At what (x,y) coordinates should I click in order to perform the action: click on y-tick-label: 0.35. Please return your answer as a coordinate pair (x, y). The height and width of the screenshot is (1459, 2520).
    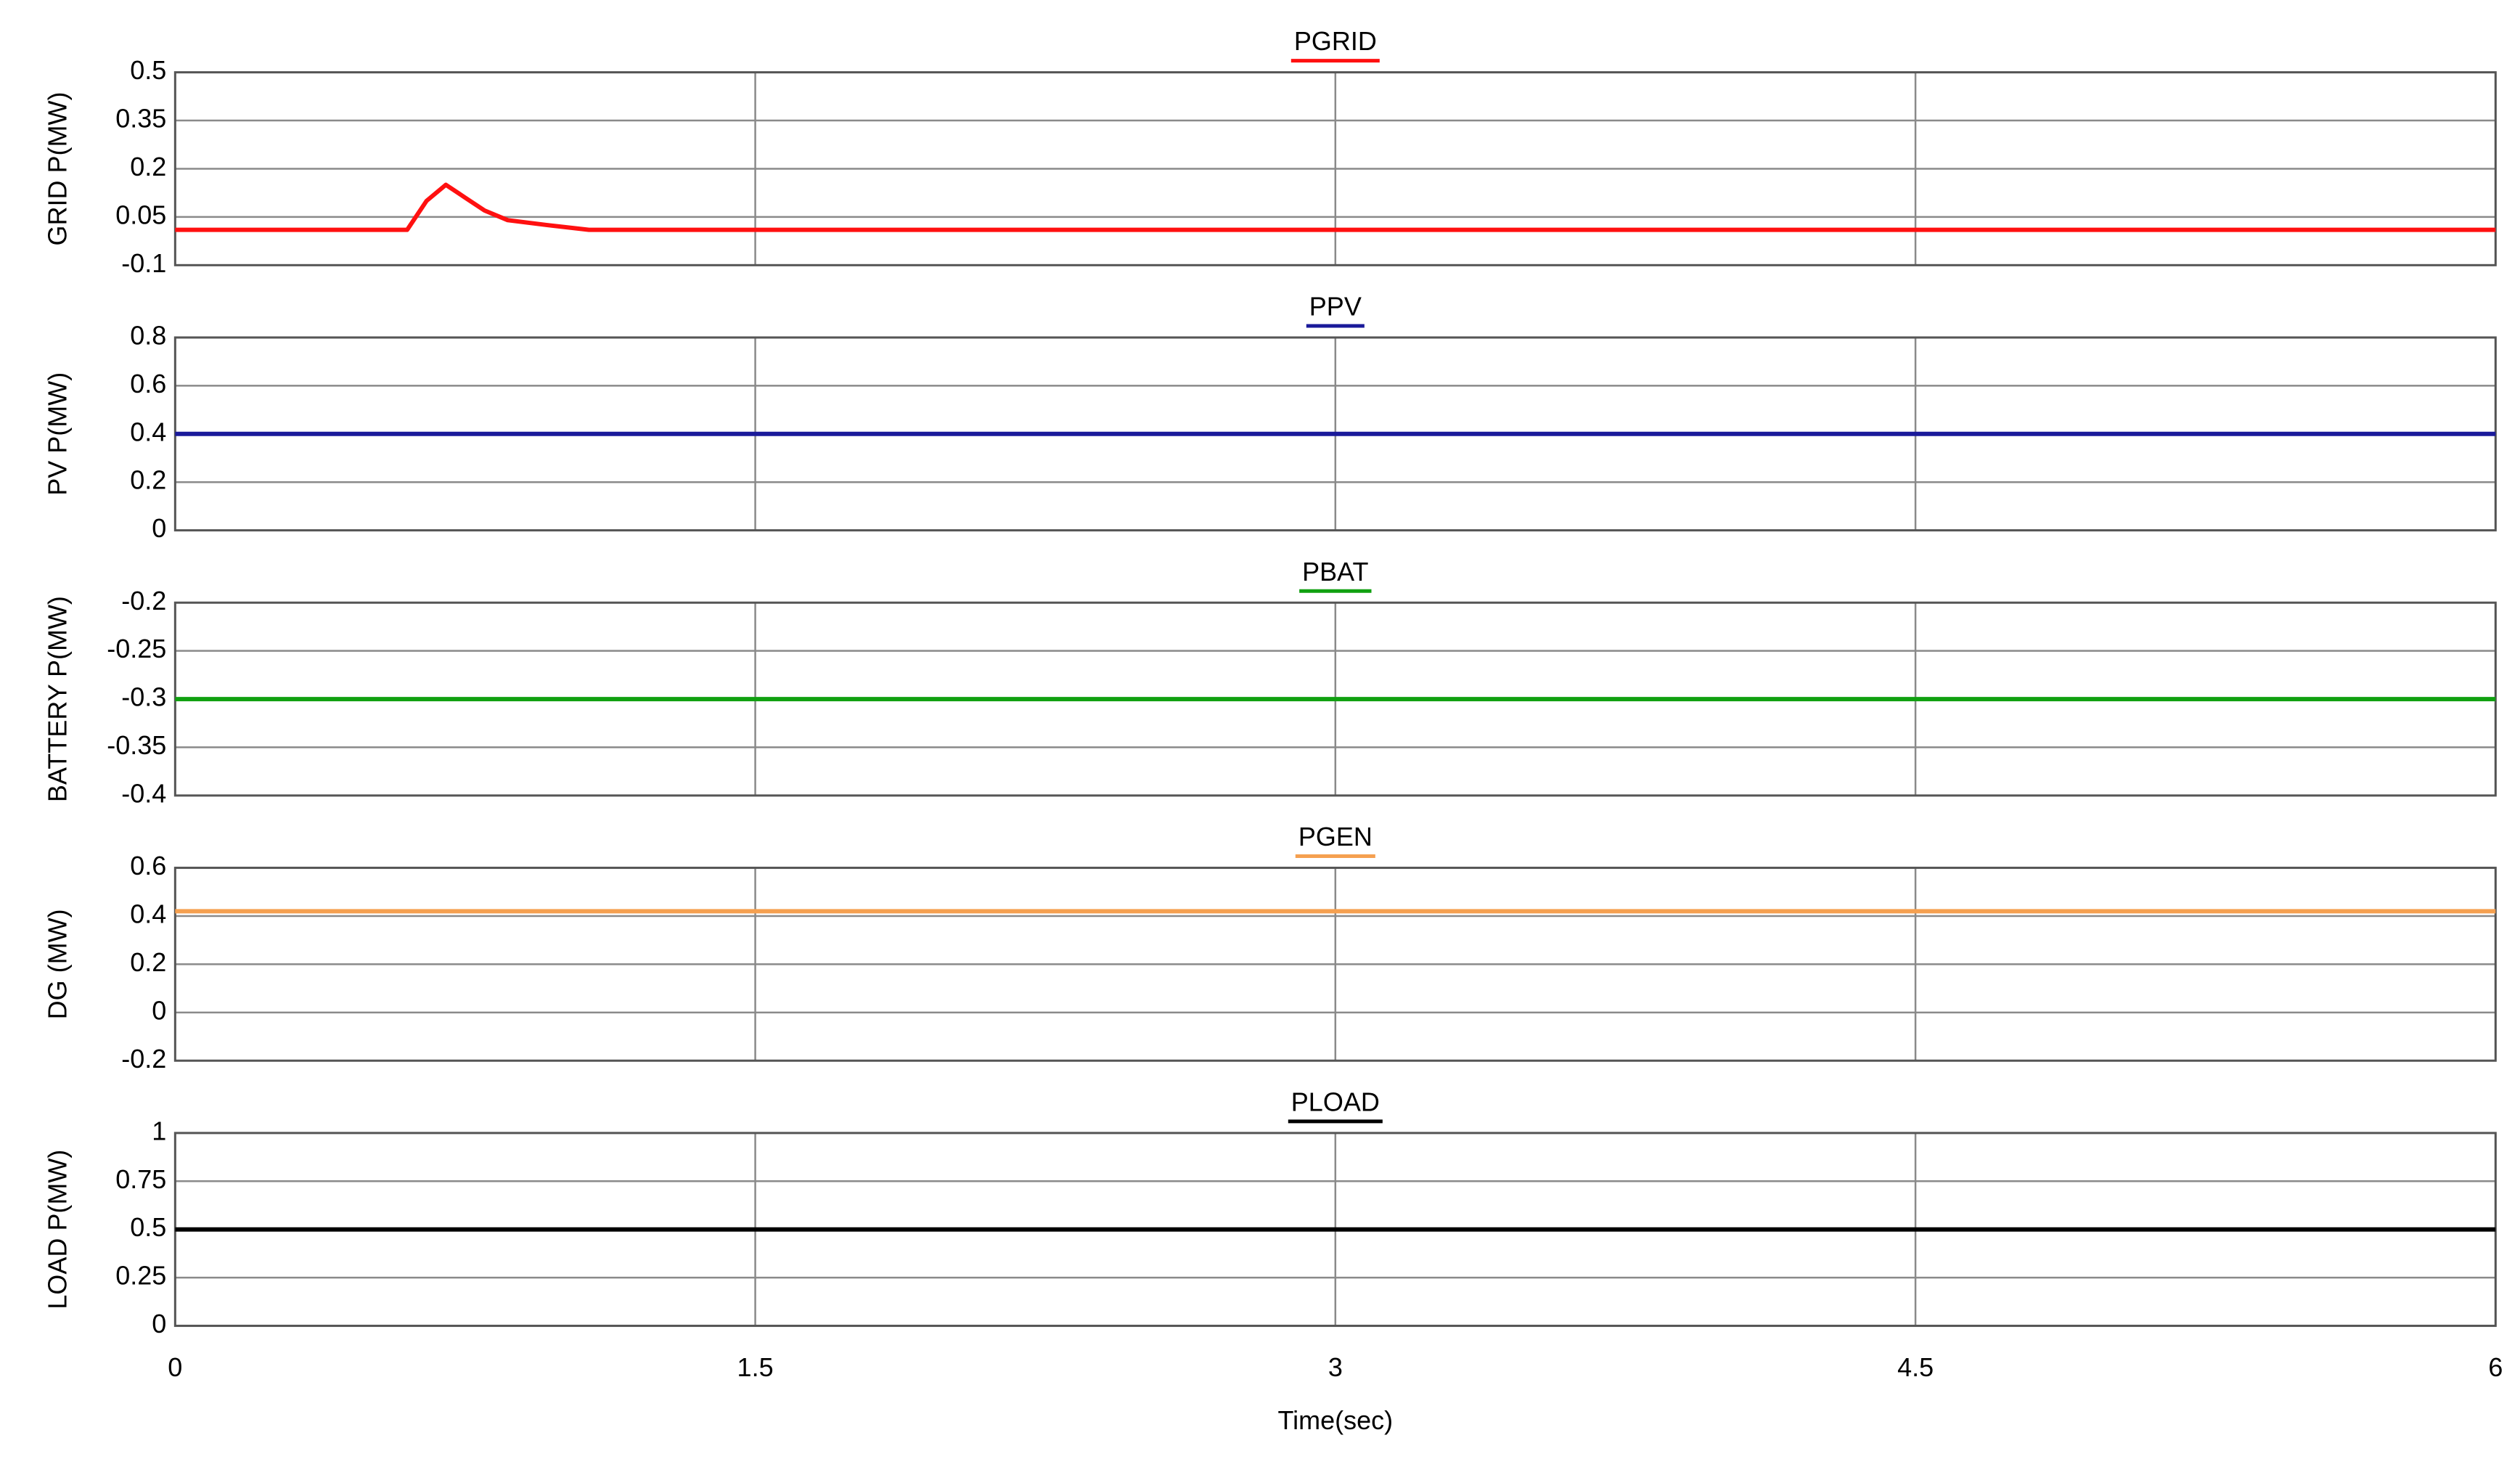
    Looking at the image, I should click on (140, 119).